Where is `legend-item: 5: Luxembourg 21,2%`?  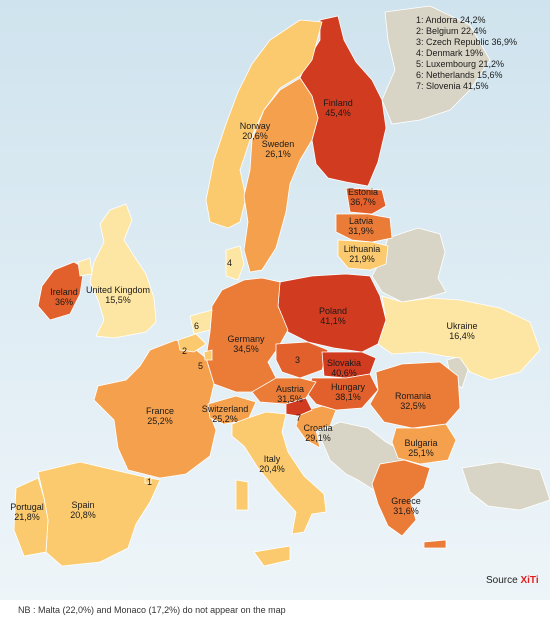
legend-item: 5: Luxembourg 21,2% is located at coordinates (460, 64).